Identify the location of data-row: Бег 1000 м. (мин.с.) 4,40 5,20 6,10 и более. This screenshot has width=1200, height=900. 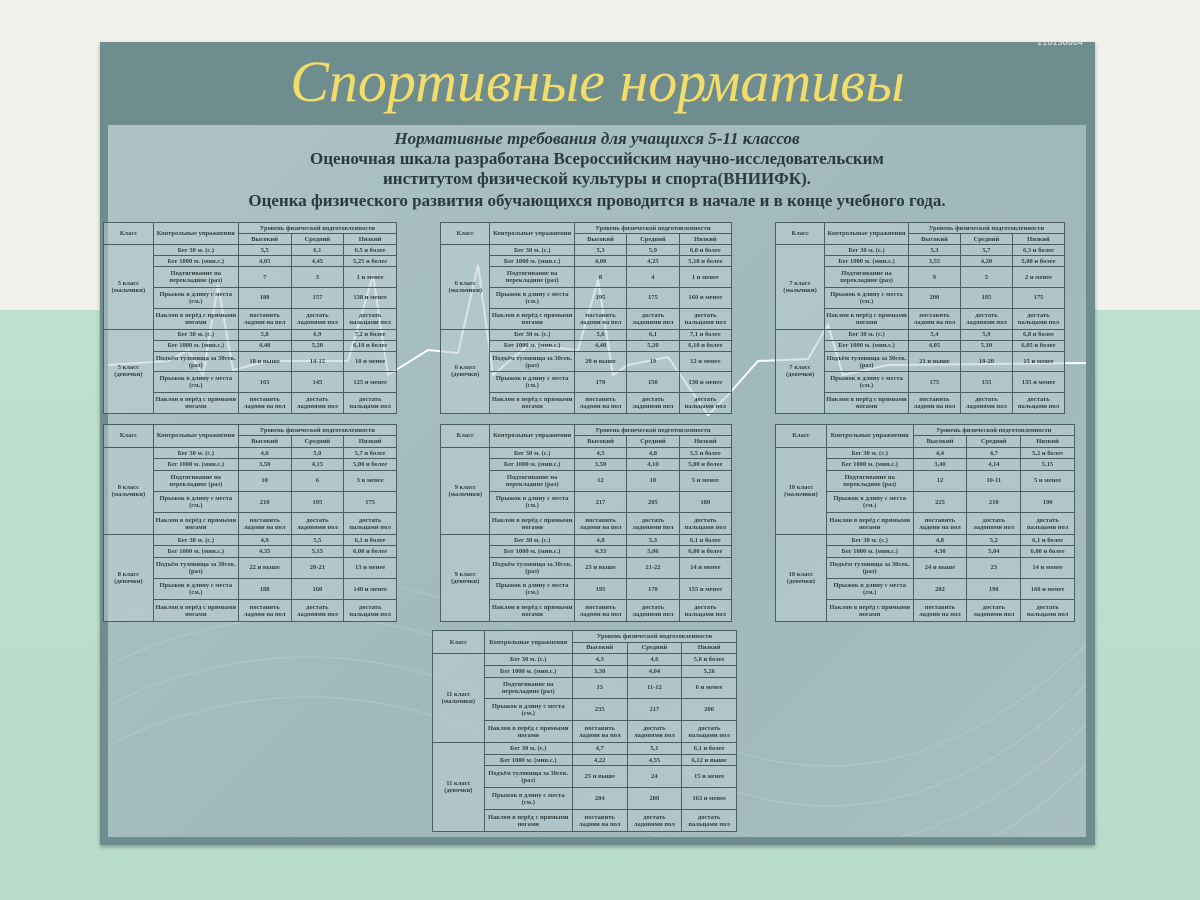
(250, 345).